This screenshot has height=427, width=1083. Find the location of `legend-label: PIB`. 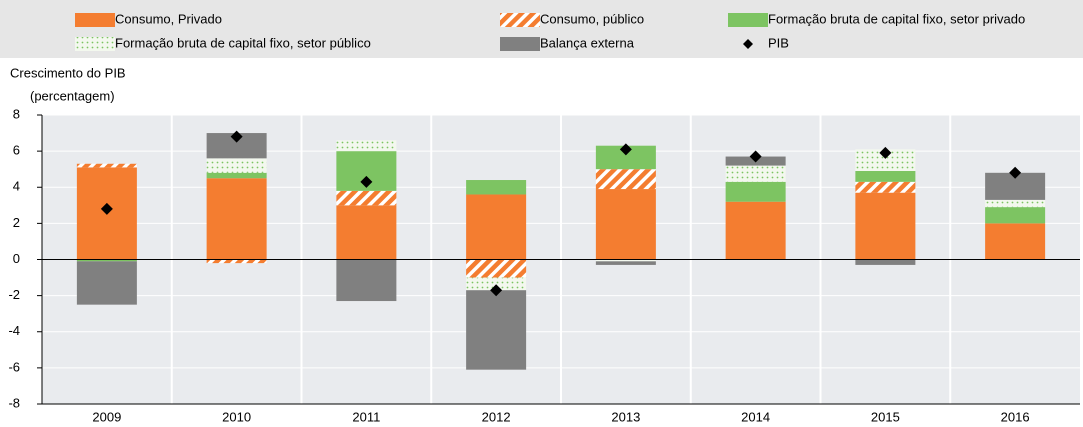

legend-label: PIB is located at coordinates (778, 42).